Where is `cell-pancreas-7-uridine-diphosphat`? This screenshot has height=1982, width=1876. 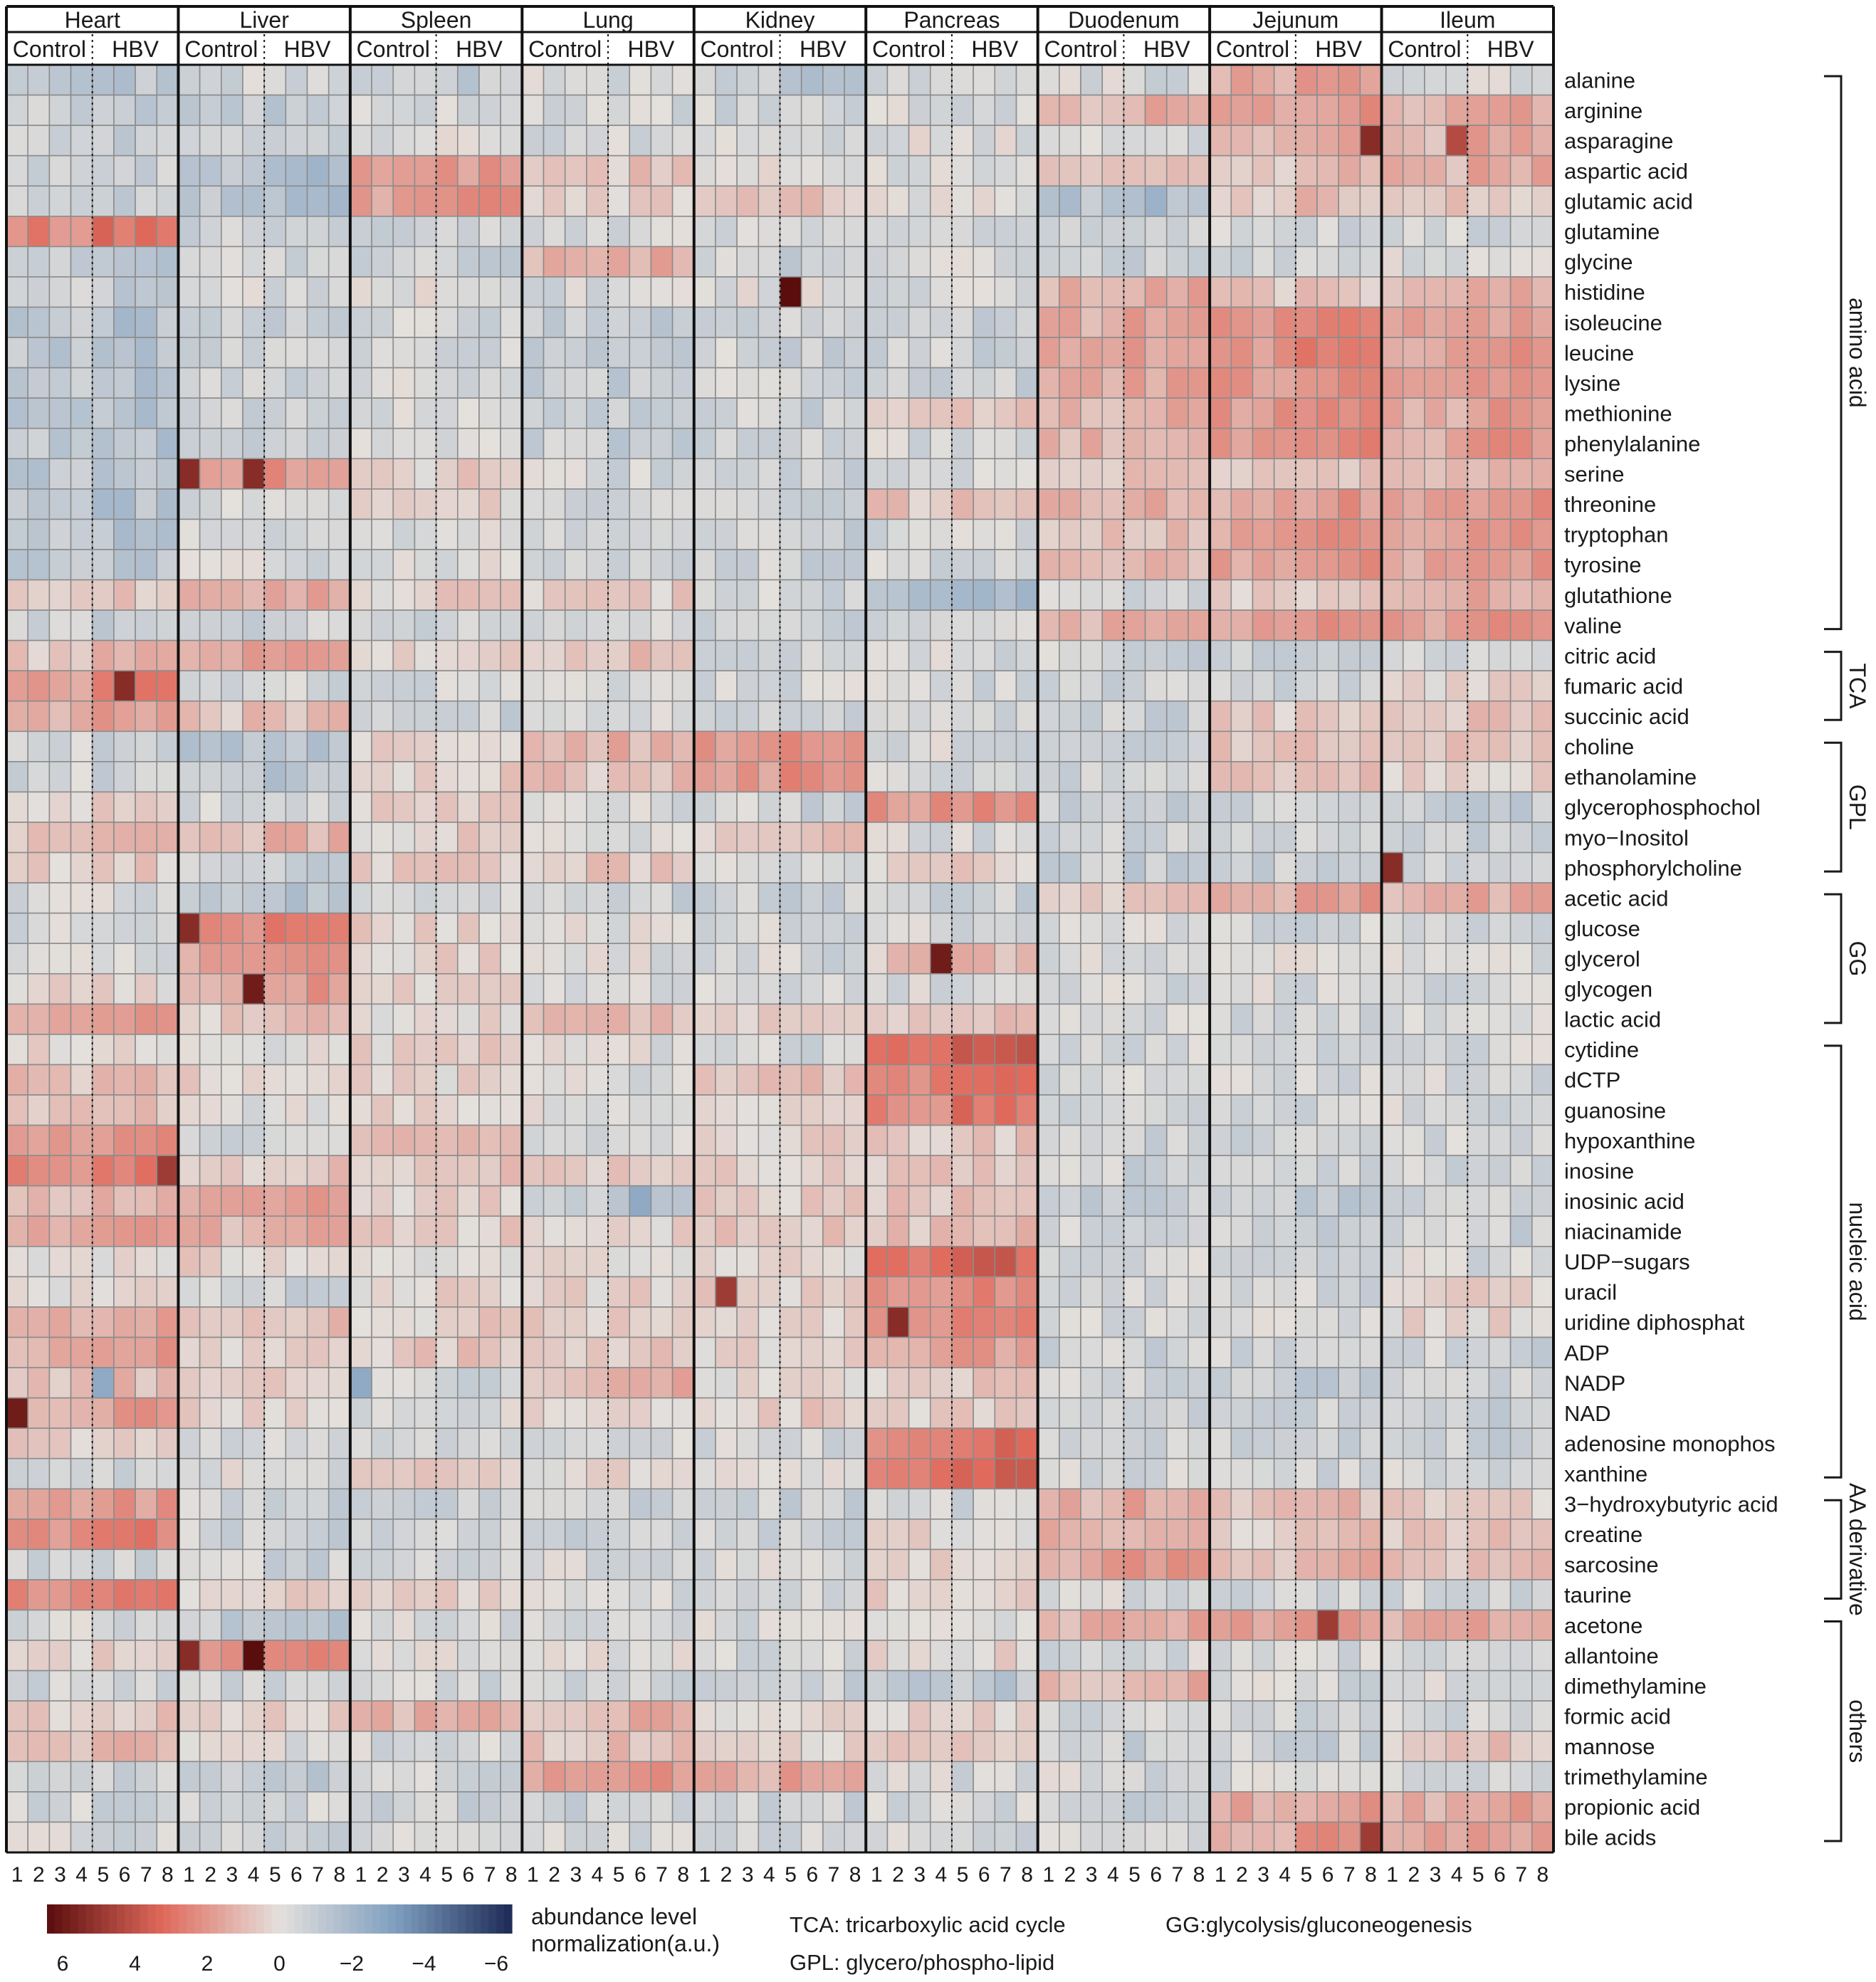
cell-pancreas-7-uridine-diphosphat is located at coordinates (1005, 1322).